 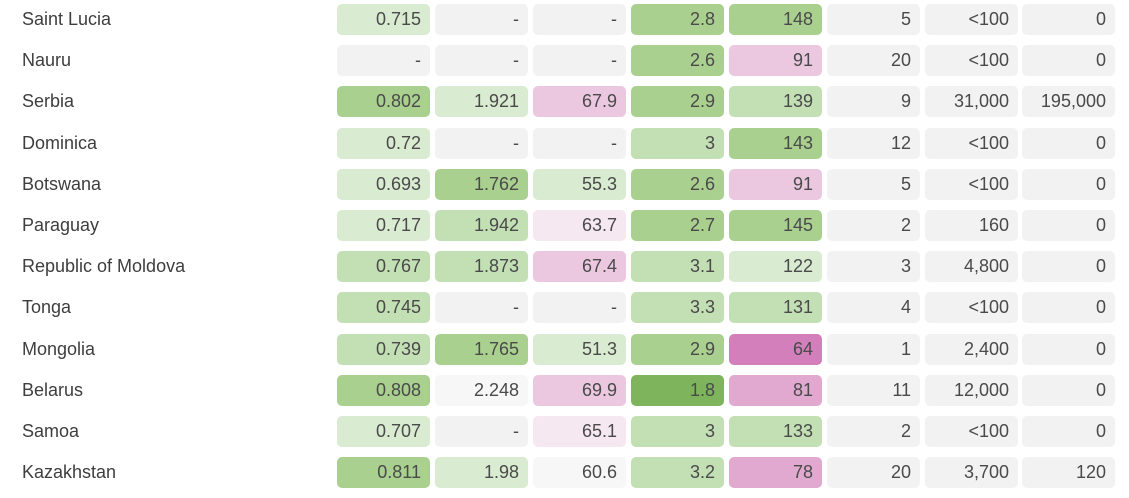 What do you see at coordinates (971, 102) in the screenshot?
I see `table-cell: 31,000` at bounding box center [971, 102].